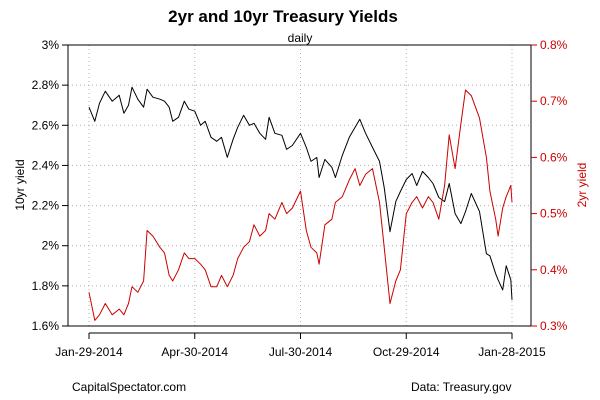 This screenshot has height=400, width=600. I want to click on data-source: Data: Treasury.gov, so click(461, 387).